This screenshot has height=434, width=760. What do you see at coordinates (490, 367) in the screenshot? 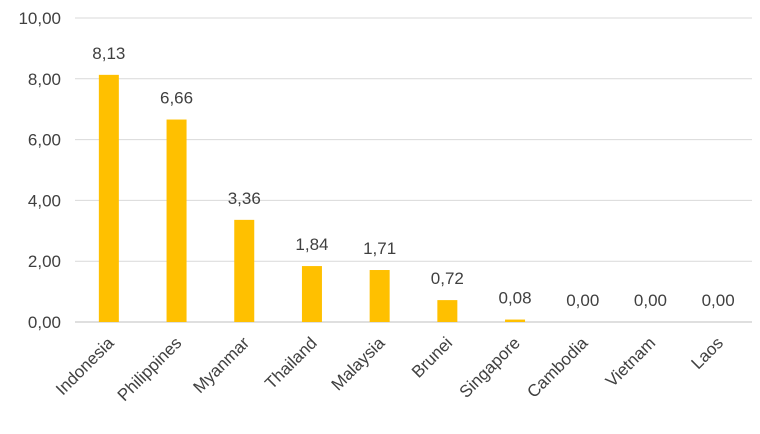
I see `category-label: Singapore` at bounding box center [490, 367].